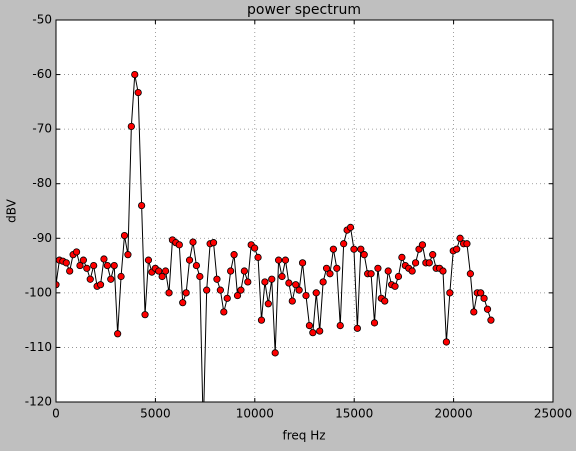 The image size is (576, 451). Describe the element at coordinates (155, 414) in the screenshot. I see `x-tick-label: 5000` at that location.